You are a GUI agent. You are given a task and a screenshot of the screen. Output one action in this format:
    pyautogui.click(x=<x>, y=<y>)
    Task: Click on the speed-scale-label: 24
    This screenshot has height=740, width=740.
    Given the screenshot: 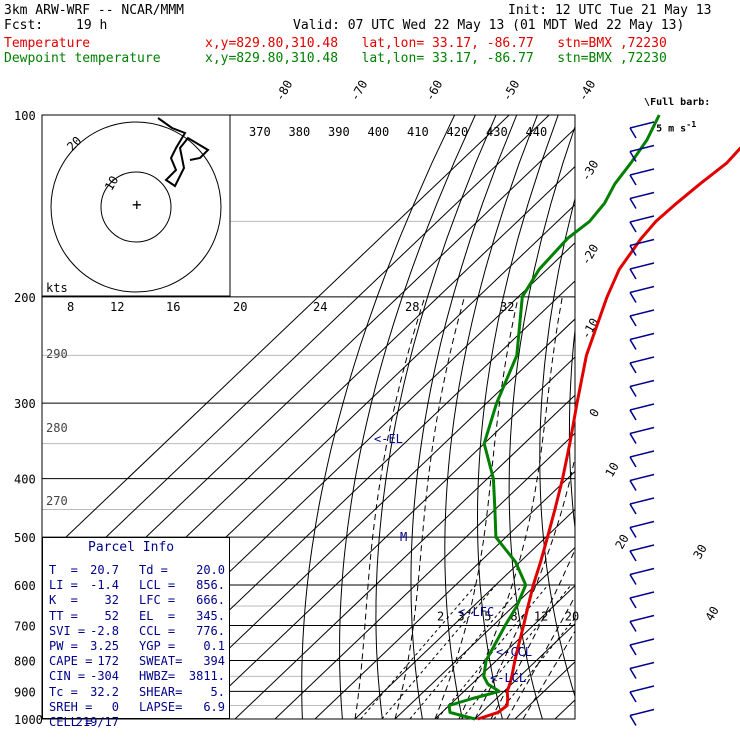 What is the action you would take?
    pyautogui.click(x=320, y=307)
    